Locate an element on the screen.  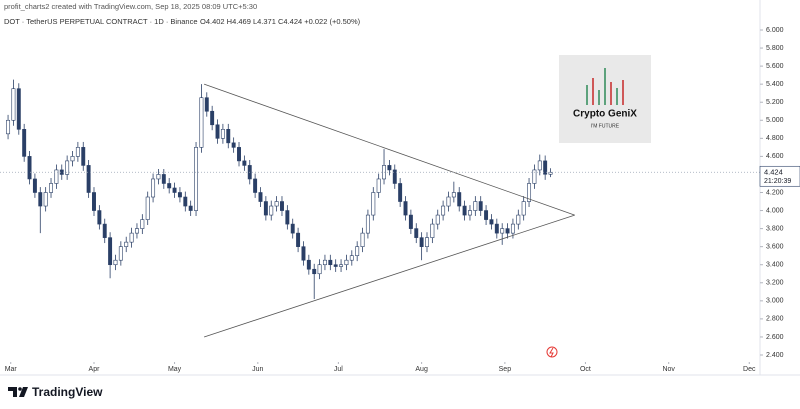
y-tick-label: 4.800 is located at coordinates (775, 138).